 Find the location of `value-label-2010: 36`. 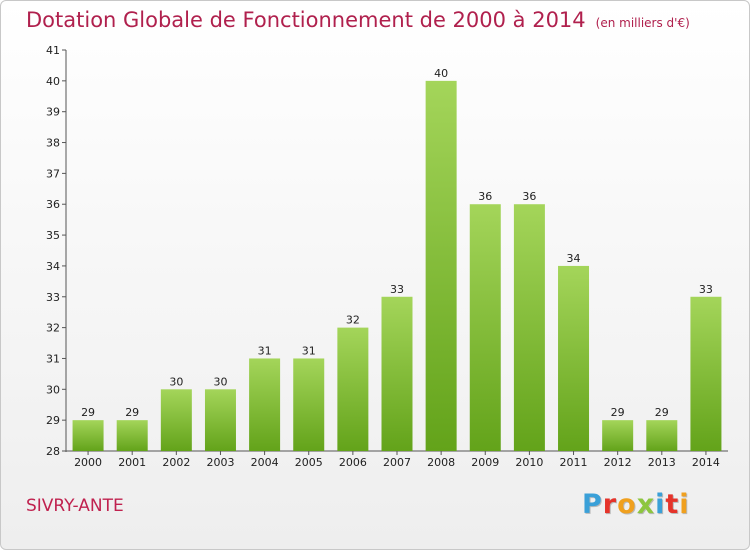

value-label-2010: 36 is located at coordinates (529, 196).